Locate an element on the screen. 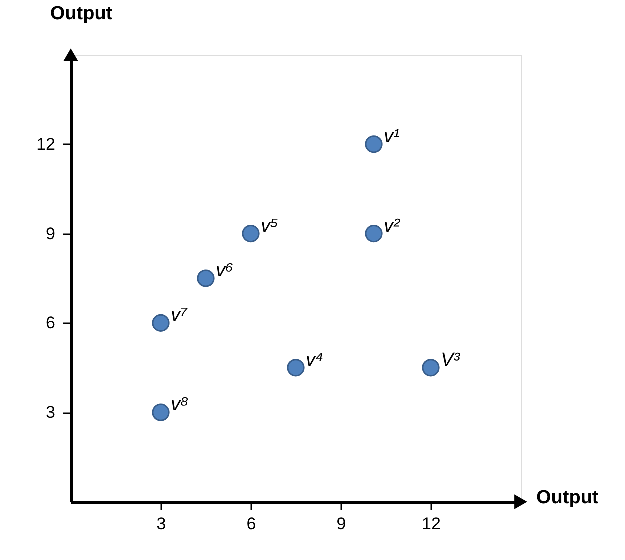  x-tick-label: 3 is located at coordinates (161, 524).